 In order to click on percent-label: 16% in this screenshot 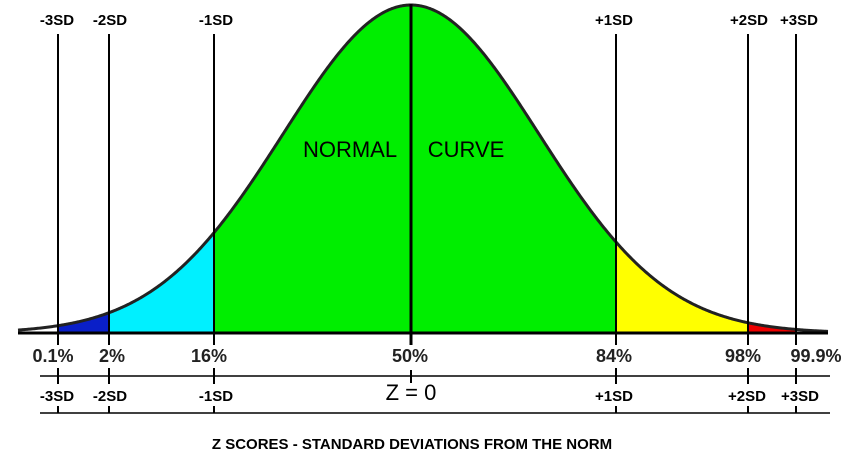, I will do `click(209, 356)`.